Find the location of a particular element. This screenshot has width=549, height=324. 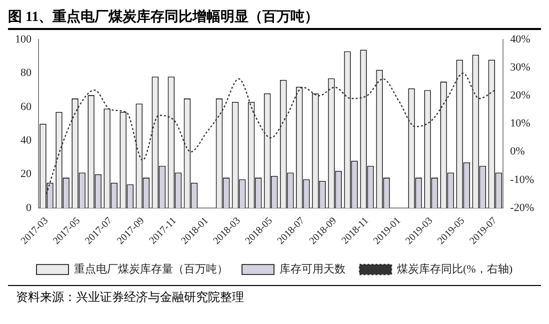

y-tick-label: 0 is located at coordinates (29, 208).